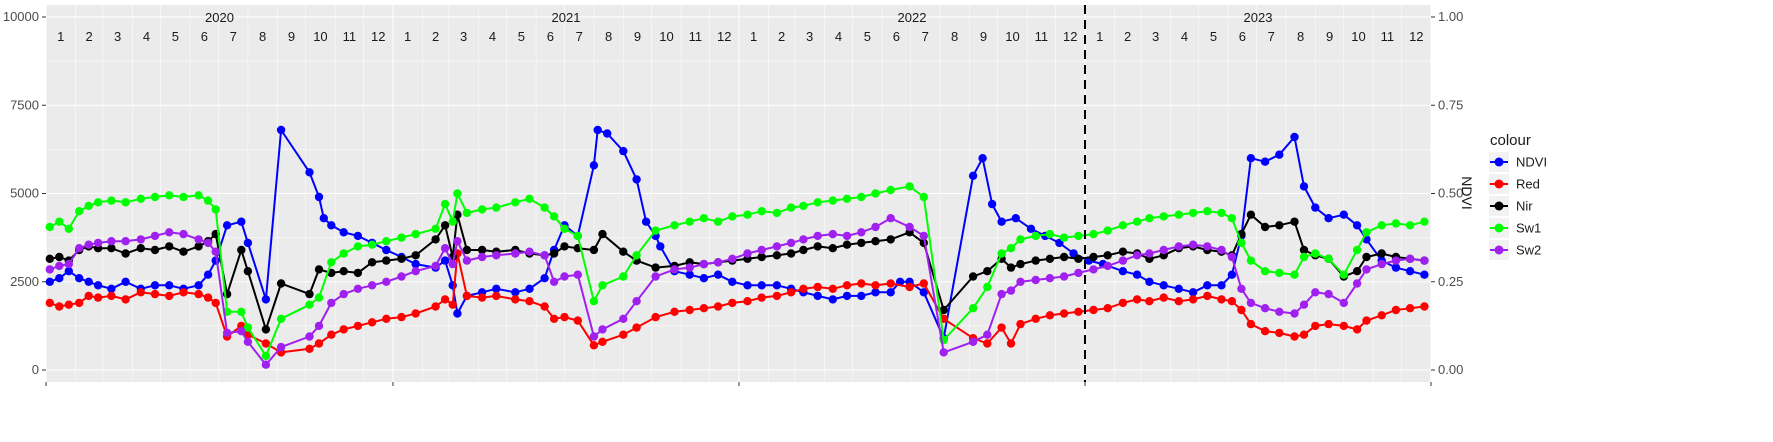 This screenshot has height=442, width=1773. Describe the element at coordinates (378, 36) in the screenshot. I see `month-label: 12` at that location.